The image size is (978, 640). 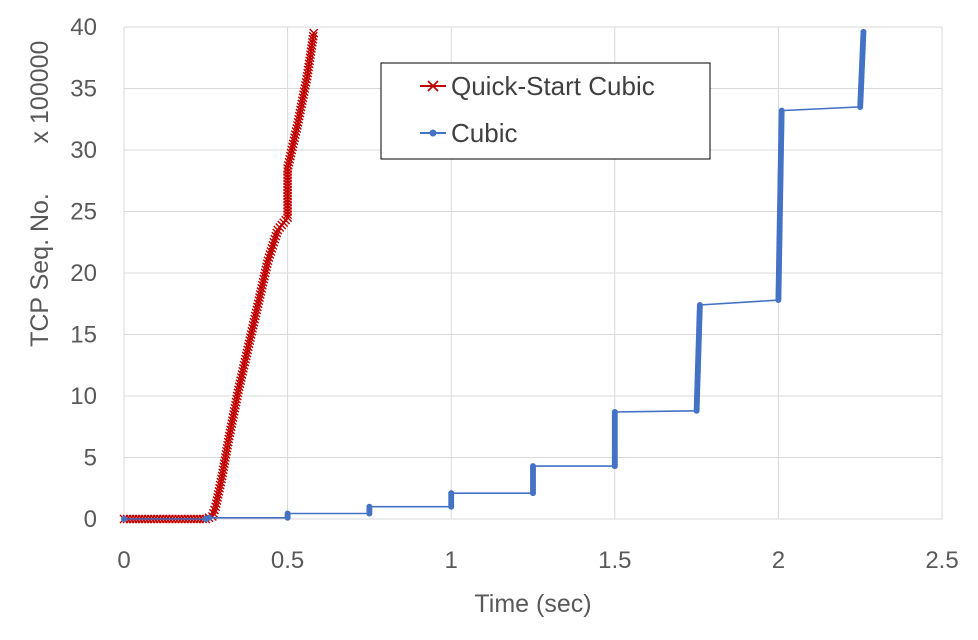 I want to click on y-tick-labels: 0 5 10 15 20 25 30 35 40, so click(x=83, y=273).